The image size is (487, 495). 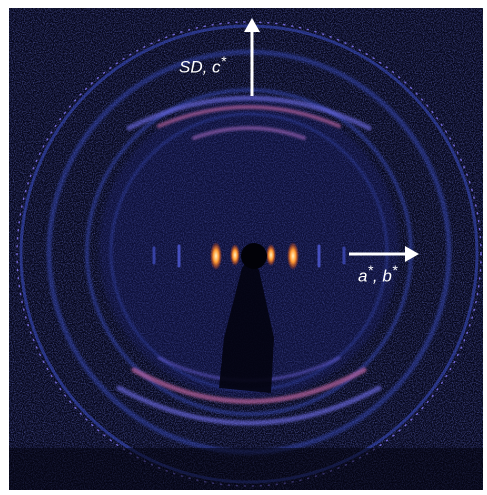 I want to click on arc-top-mid, so click(x=249, y=116).